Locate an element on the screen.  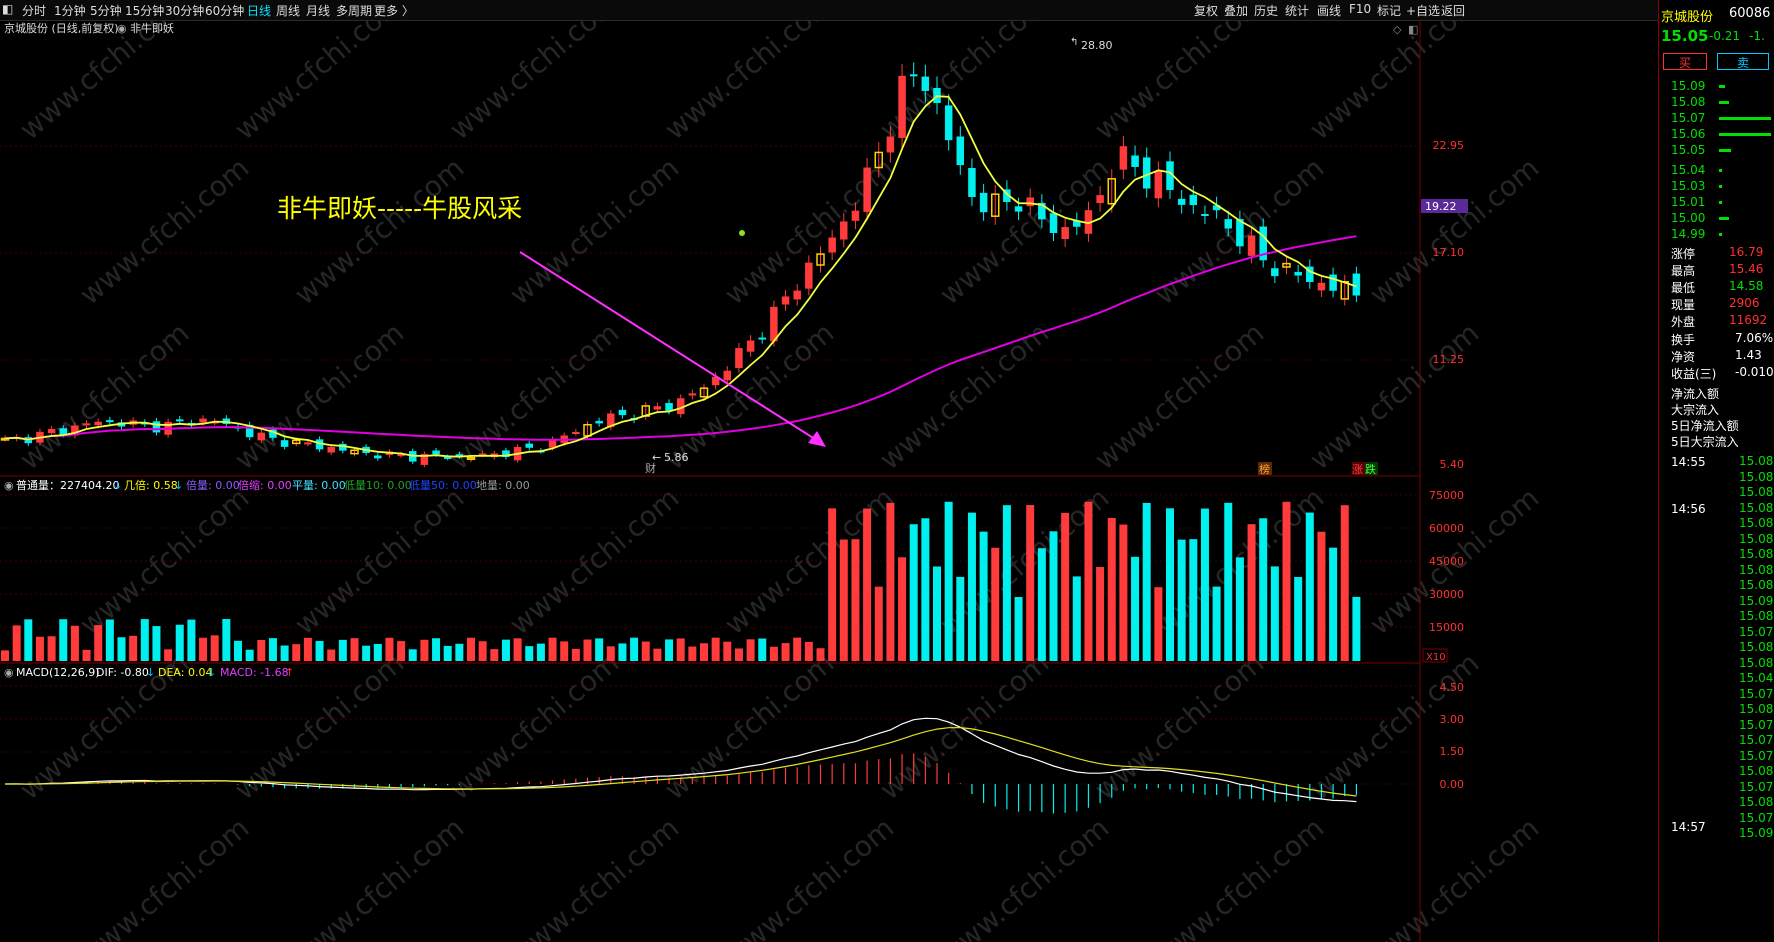
tab-1min: 1分钟 is located at coordinates (70, 11).